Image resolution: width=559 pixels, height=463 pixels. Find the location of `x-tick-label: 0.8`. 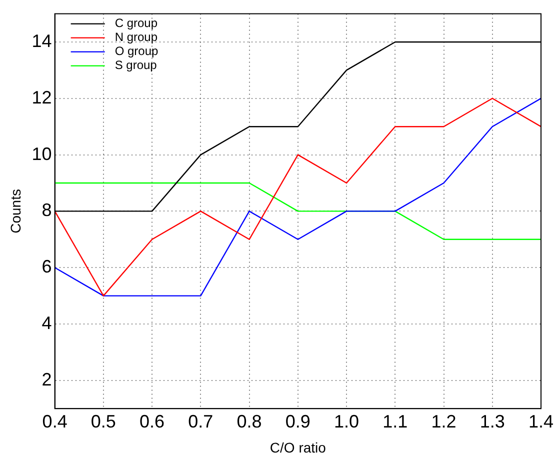

x-tick-label: 0.8 is located at coordinates (249, 421).